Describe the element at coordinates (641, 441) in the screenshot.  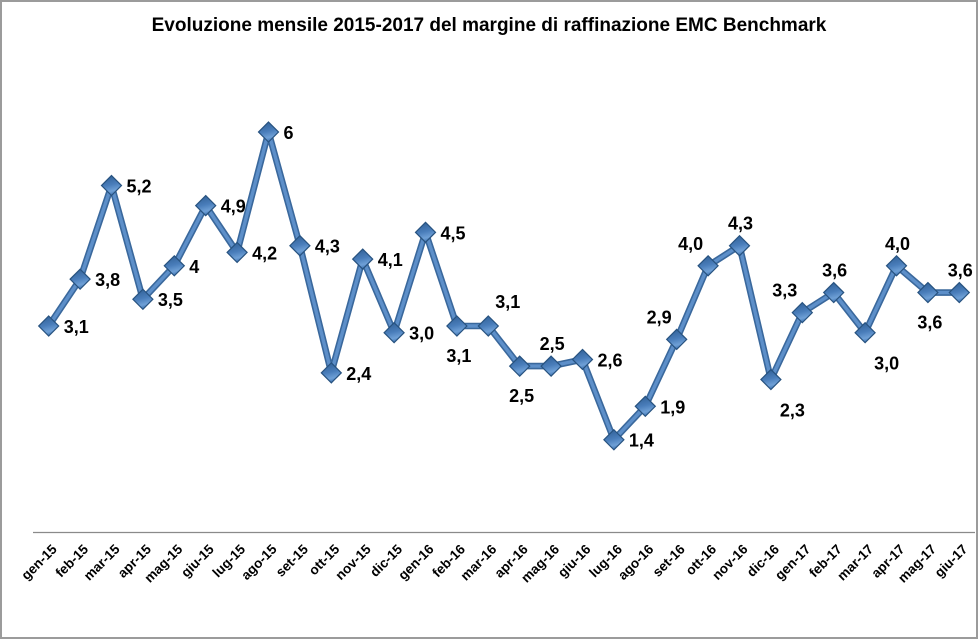
I see `data-label: 1,4` at that location.